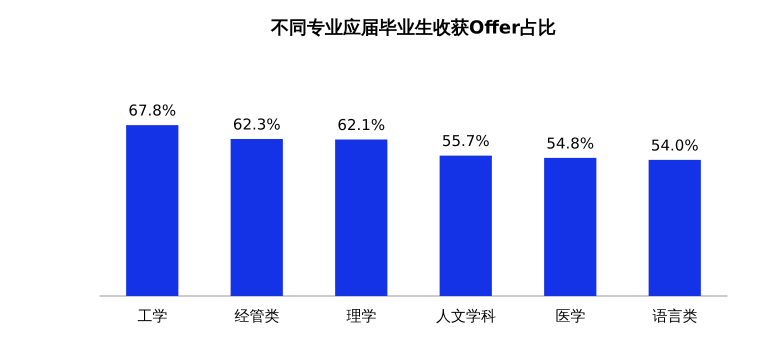 This screenshot has height=346, width=767. What do you see at coordinates (570, 143) in the screenshot?
I see `data-label: 54.8%` at bounding box center [570, 143].